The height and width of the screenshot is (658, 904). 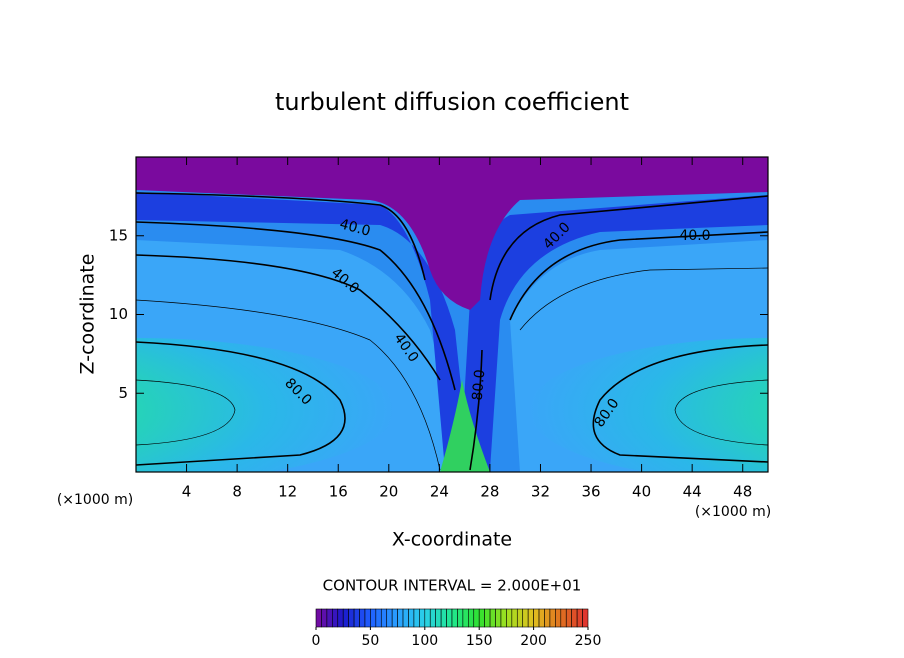 I want to click on contour-label: 80.0, so click(x=479, y=385).